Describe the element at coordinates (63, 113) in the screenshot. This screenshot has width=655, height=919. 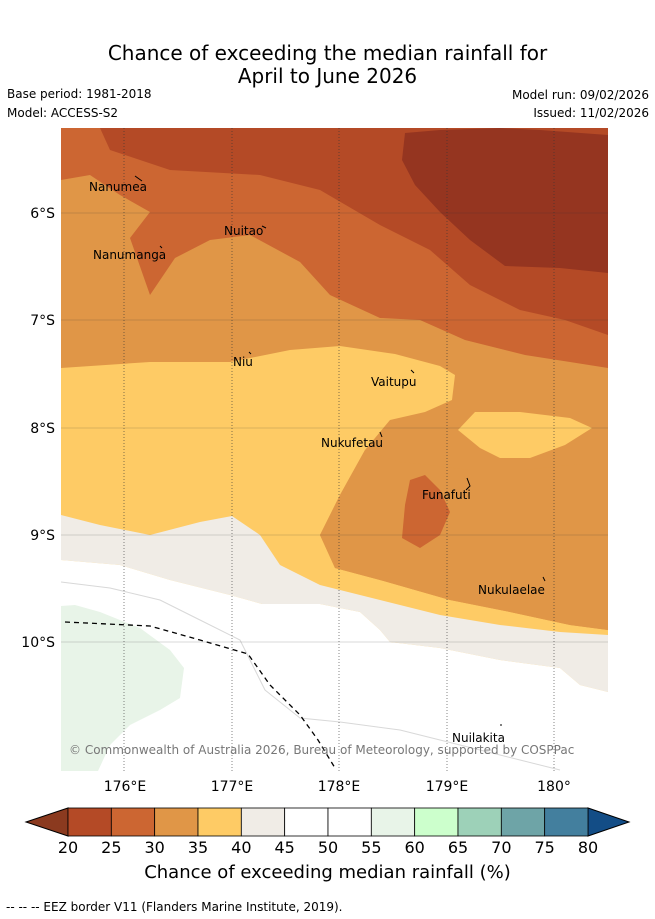
I see `model-name: Model: ACCESS-S2` at that location.